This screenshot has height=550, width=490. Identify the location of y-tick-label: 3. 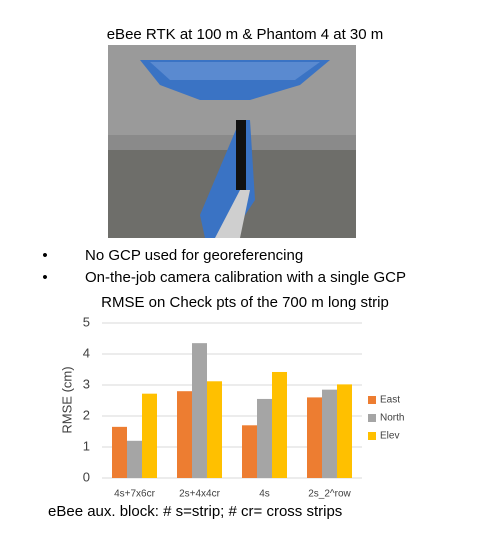
(86, 383).